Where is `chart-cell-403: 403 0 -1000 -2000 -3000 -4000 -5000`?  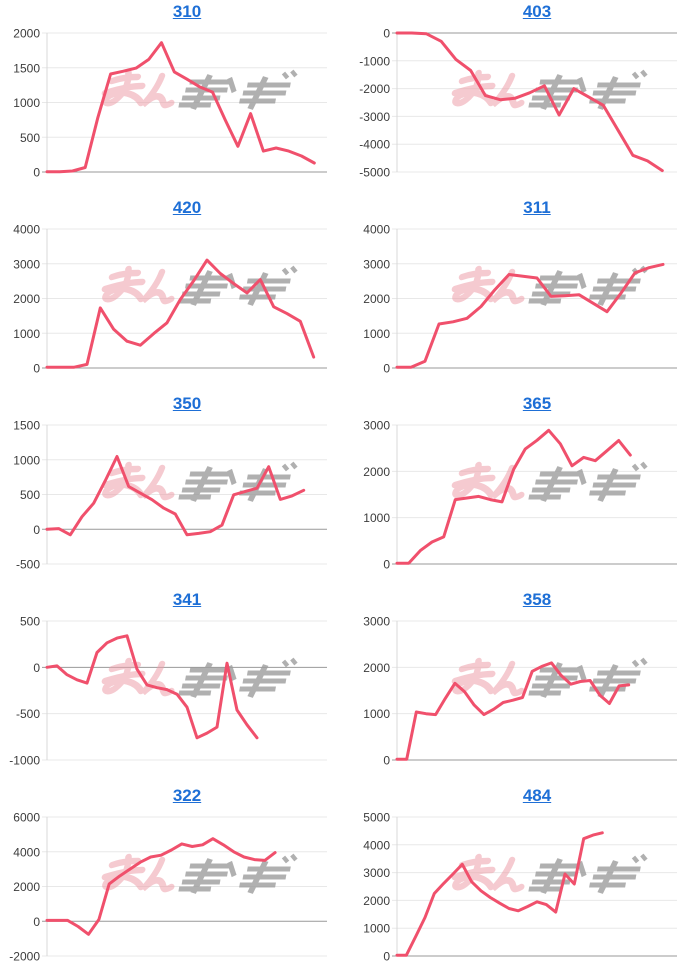 chart-cell-403: 403 0 -1000 -2000 -3000 -4000 -5000 is located at coordinates (525, 98).